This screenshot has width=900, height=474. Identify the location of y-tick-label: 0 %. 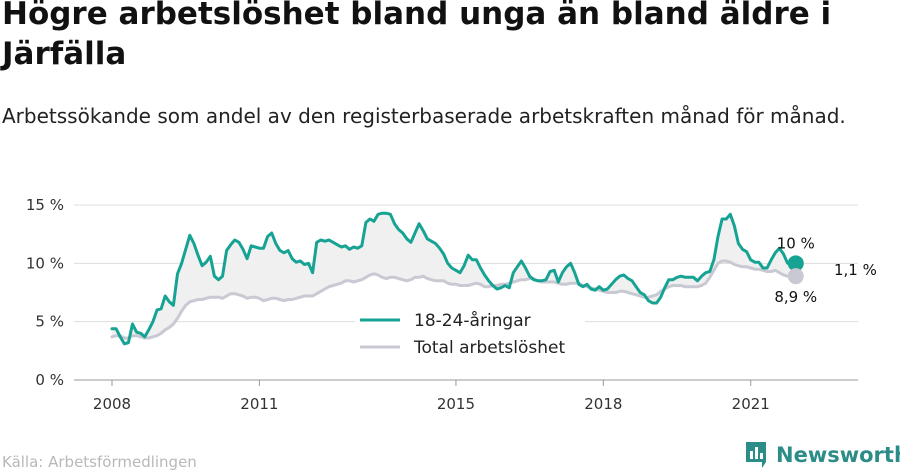
(49, 380).